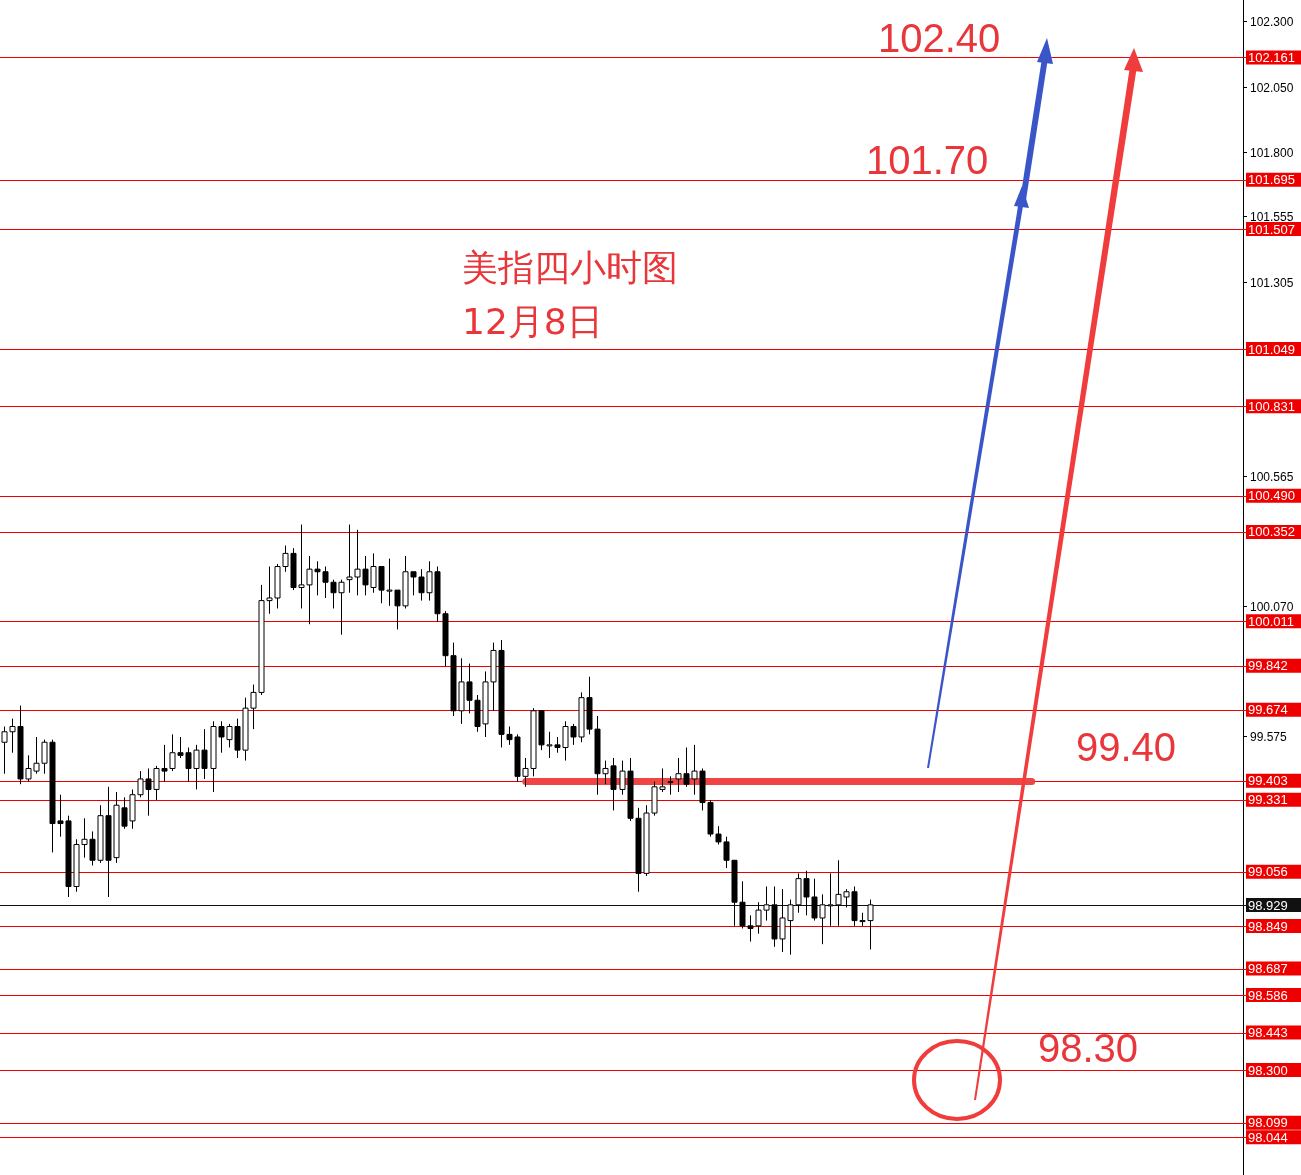 The height and width of the screenshot is (1175, 1301). I want to click on annotation: 101.70, so click(927, 160).